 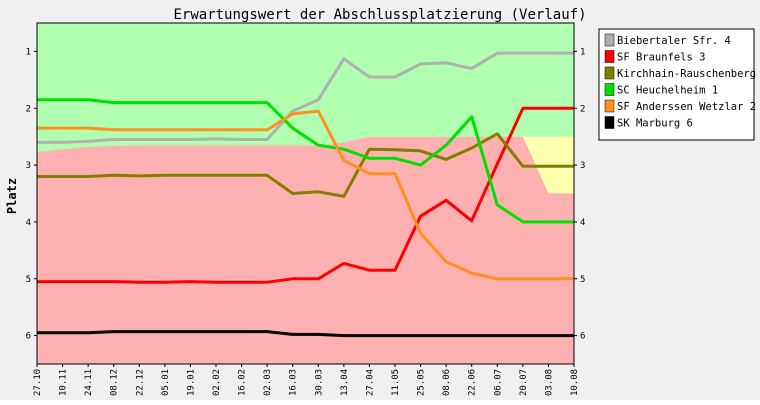 I want to click on x-tick-label: 27.10, so click(x=38, y=382).